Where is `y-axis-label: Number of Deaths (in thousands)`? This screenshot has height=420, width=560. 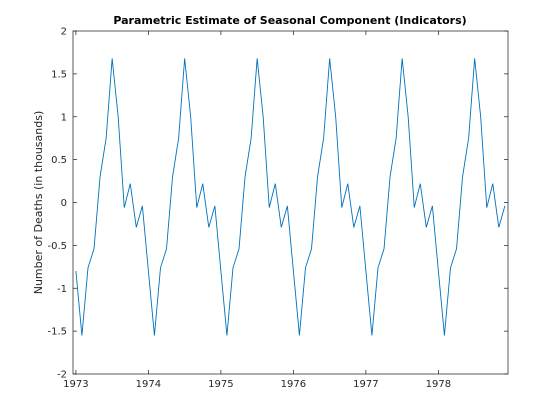
y-axis-label: Number of Deaths (in thousands) is located at coordinates (38, 203).